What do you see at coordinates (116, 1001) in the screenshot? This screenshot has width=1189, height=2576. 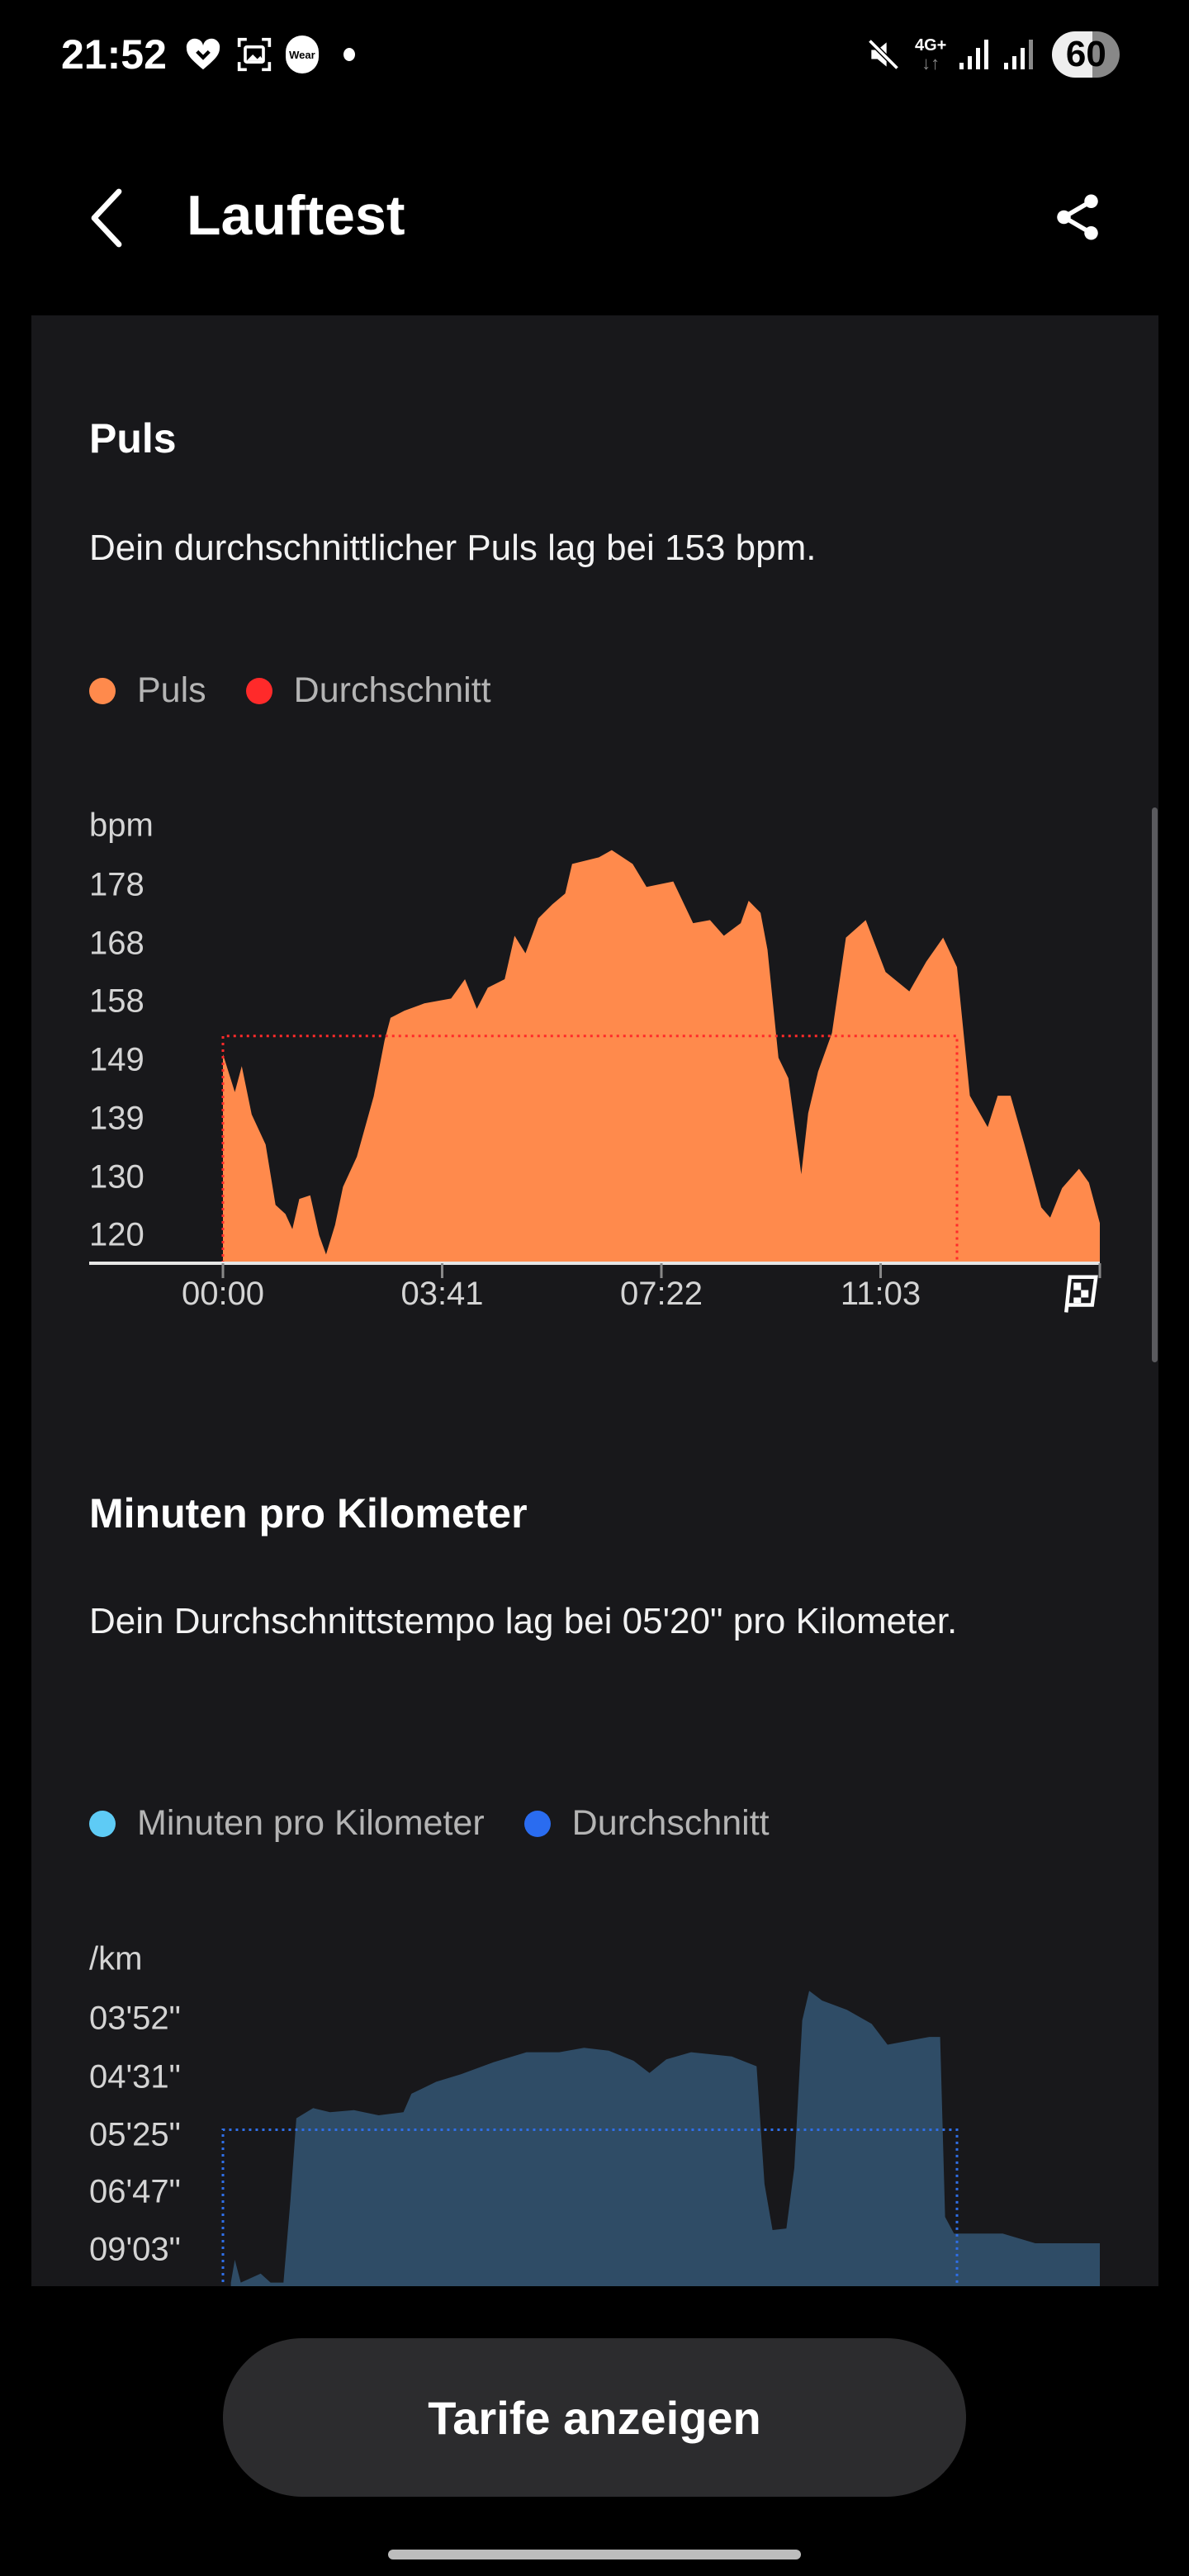 I see `y-tick-label: 158` at bounding box center [116, 1001].